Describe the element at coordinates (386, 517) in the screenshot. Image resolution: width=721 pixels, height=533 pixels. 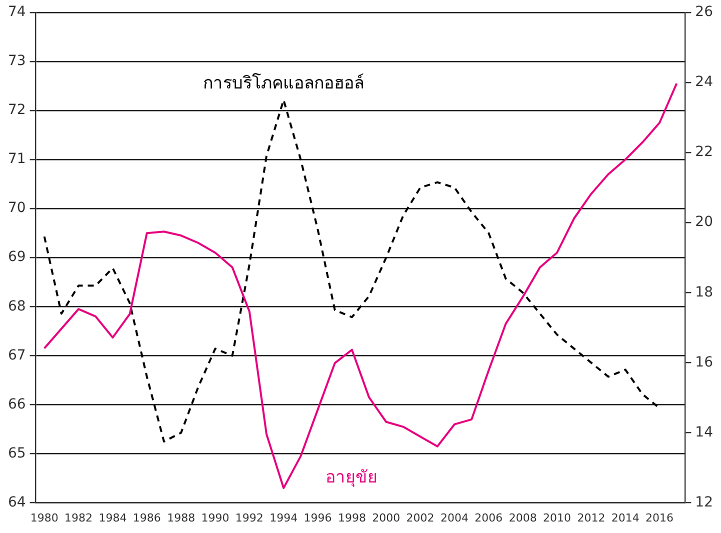
I see `x-tick-label: 2000` at that location.